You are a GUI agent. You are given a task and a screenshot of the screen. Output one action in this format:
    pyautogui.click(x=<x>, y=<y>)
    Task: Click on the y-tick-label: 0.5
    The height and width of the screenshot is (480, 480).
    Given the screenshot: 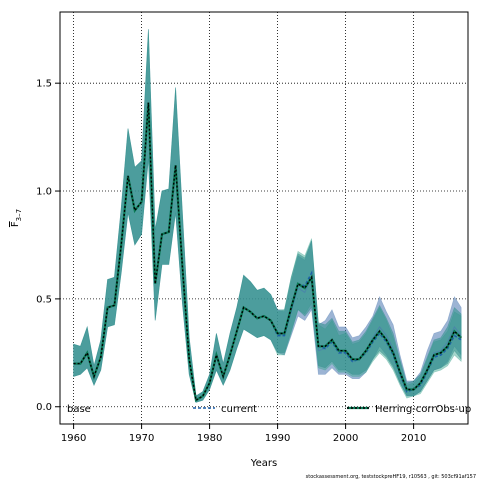 What is the action you would take?
    pyautogui.click(x=44, y=299)
    